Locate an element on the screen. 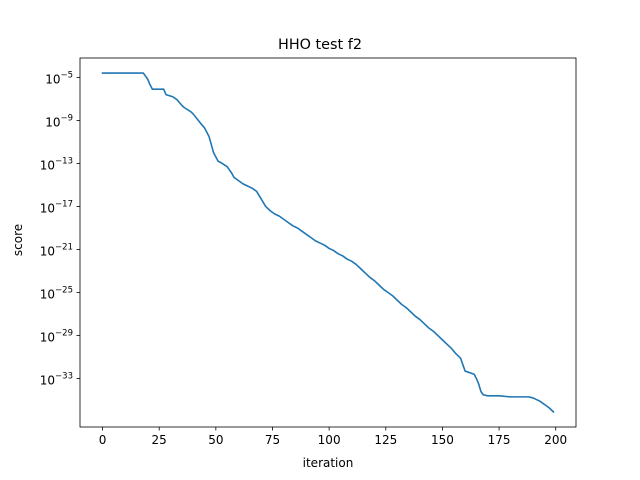 Image resolution: width=640 pixels, height=480 pixels. x-tick-label: 150 is located at coordinates (442, 440).